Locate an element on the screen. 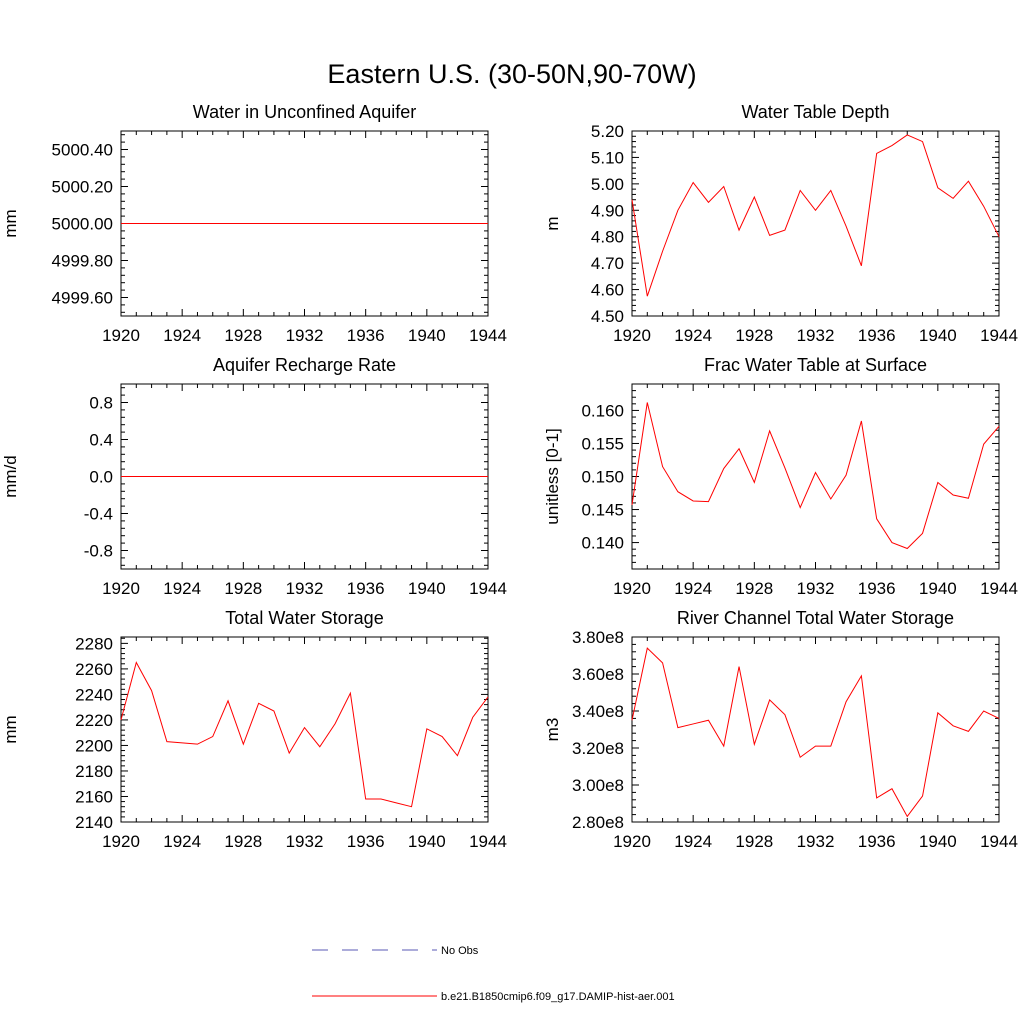 The height and width of the screenshot is (1024, 1024). y-tick-label: 4999.80 is located at coordinates (82, 261).